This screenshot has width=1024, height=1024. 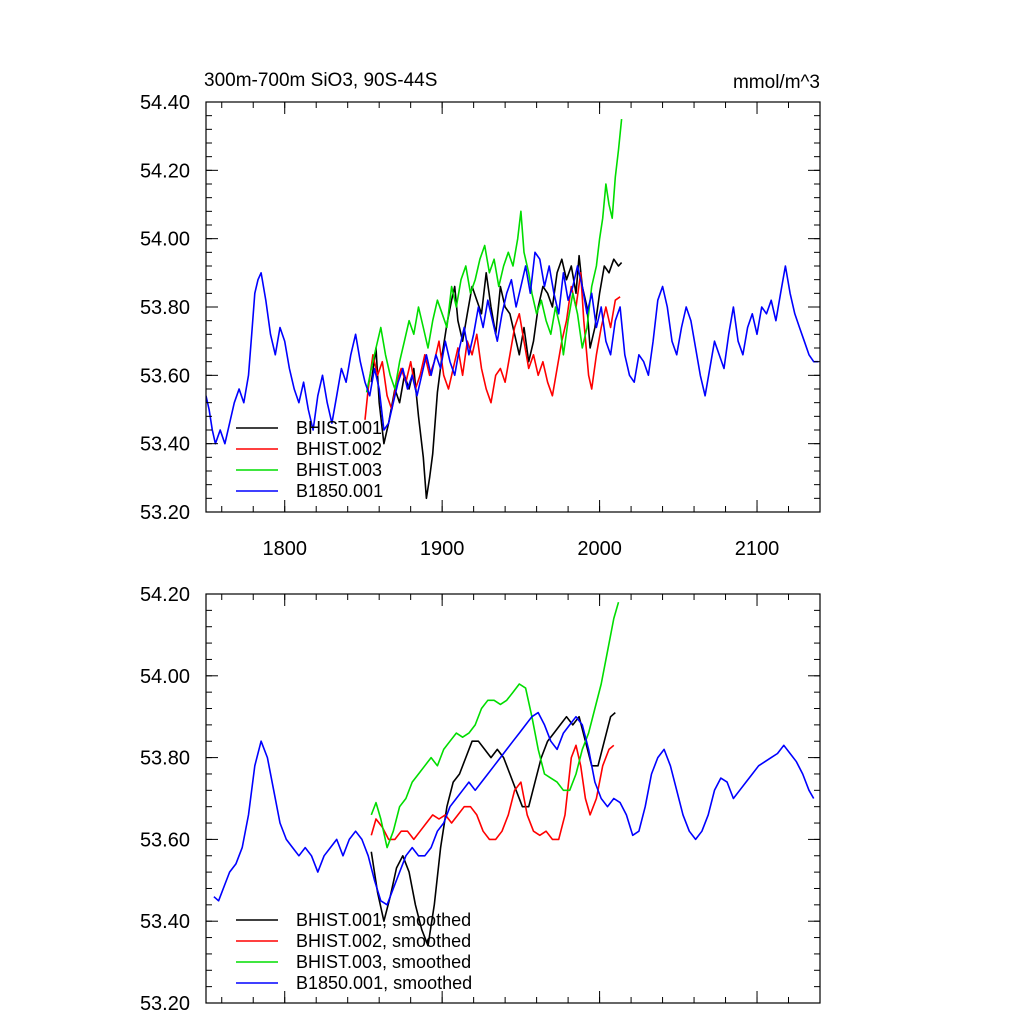 What do you see at coordinates (383, 941) in the screenshot?
I see `legend-label: BHIST.002, smoothed` at bounding box center [383, 941].